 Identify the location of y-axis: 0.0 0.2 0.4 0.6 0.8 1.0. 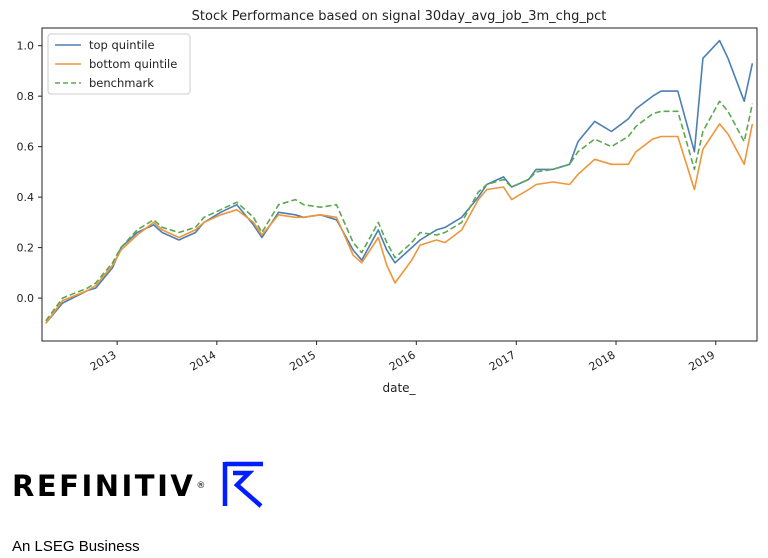
(29, 172).